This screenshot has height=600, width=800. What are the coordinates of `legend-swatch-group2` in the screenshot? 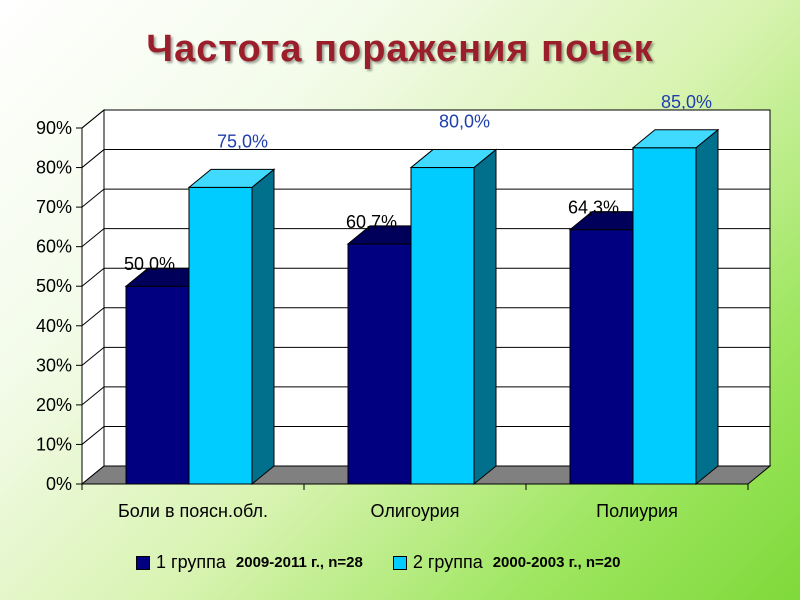 It's located at (399, 562).